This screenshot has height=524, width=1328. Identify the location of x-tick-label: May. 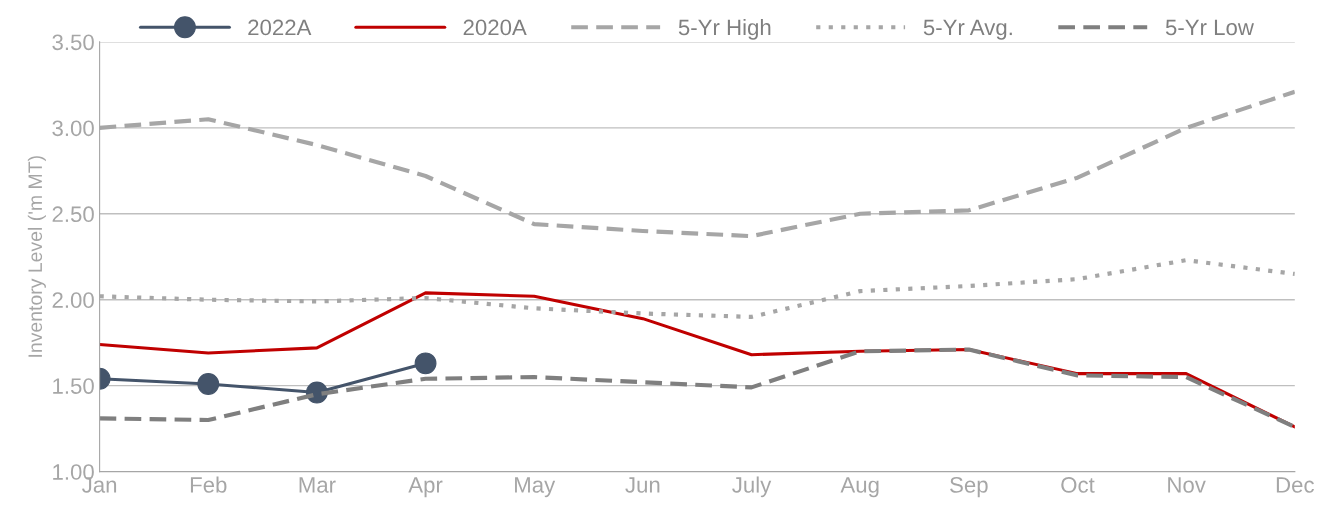
(535, 487).